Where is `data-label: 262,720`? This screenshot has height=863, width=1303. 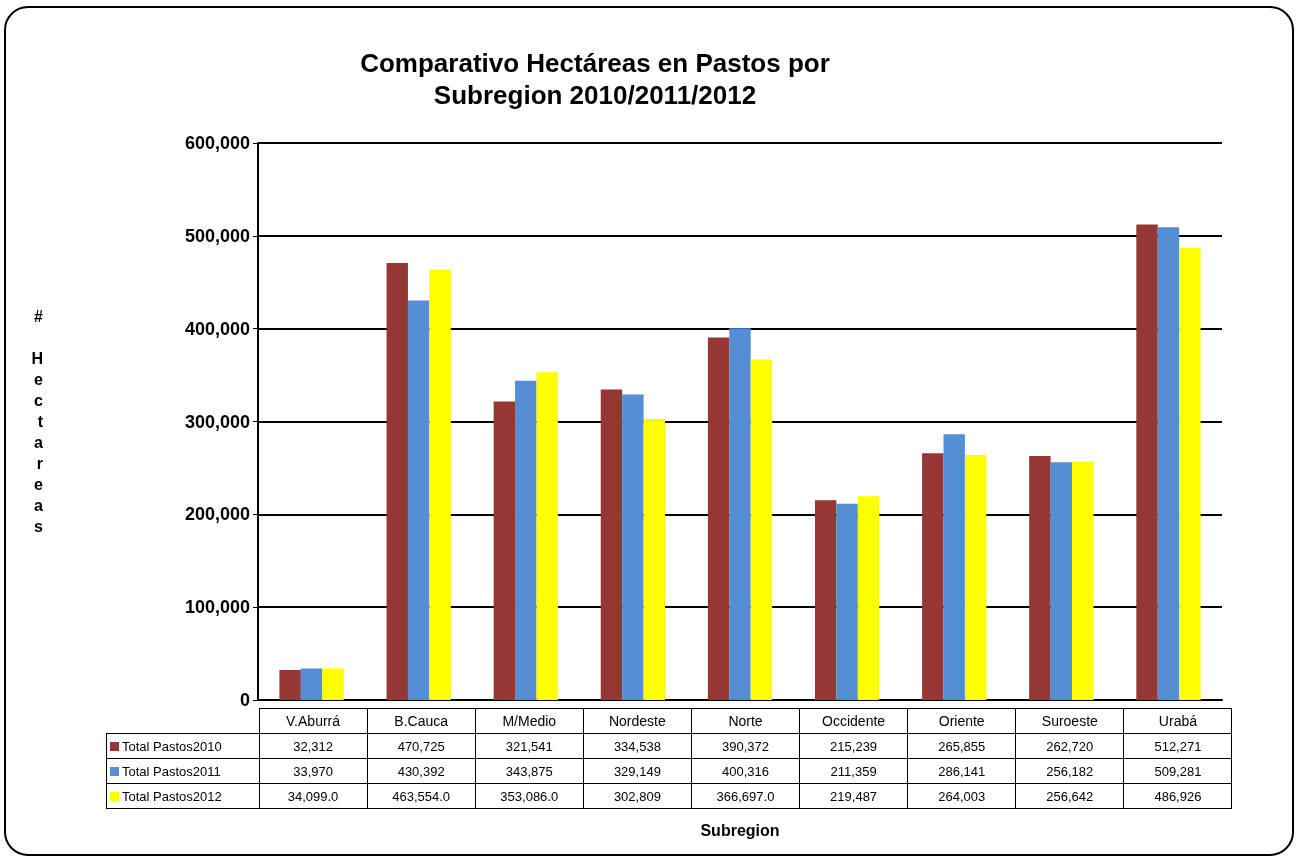 data-label: 262,720 is located at coordinates (1069, 746).